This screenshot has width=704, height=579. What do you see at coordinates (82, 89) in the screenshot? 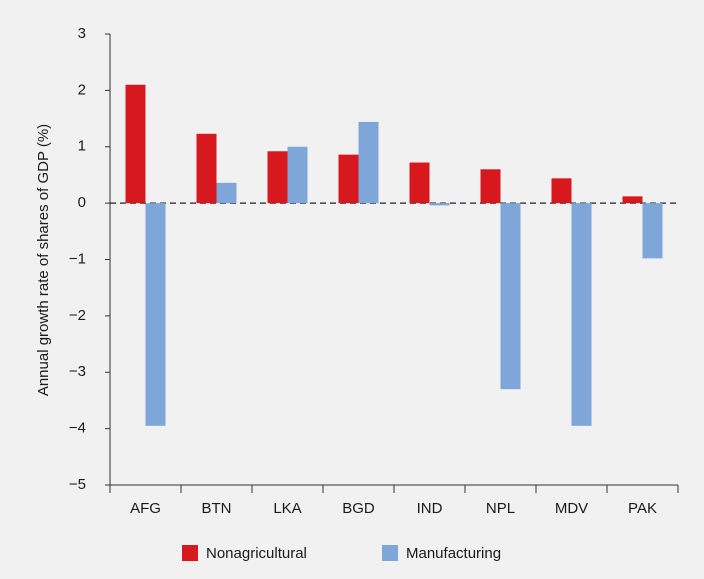
I see `y-tick-label: 2` at bounding box center [82, 89].